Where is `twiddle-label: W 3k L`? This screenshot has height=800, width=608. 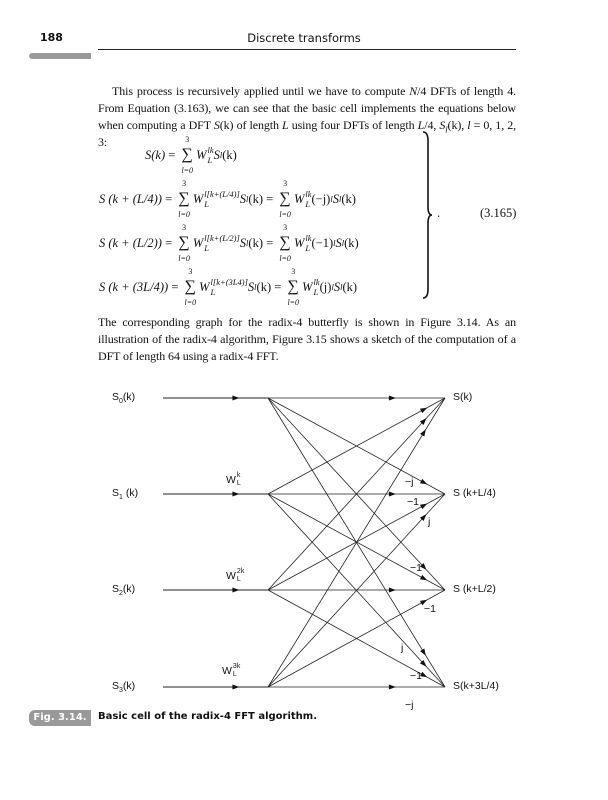
twiddle-label: W 3k L is located at coordinates (231, 670).